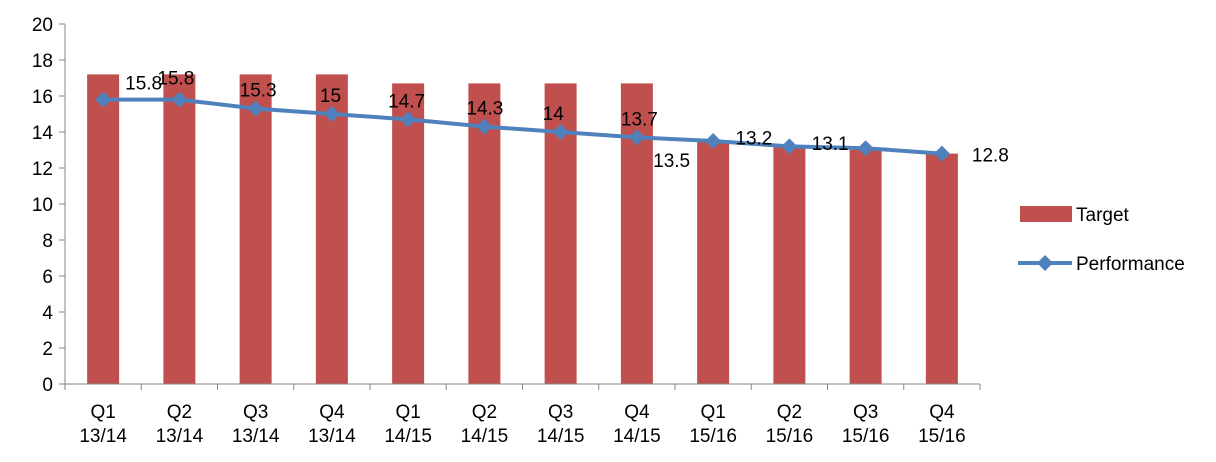 This screenshot has width=1216, height=462. I want to click on y-tick-label: 8, so click(47, 241).